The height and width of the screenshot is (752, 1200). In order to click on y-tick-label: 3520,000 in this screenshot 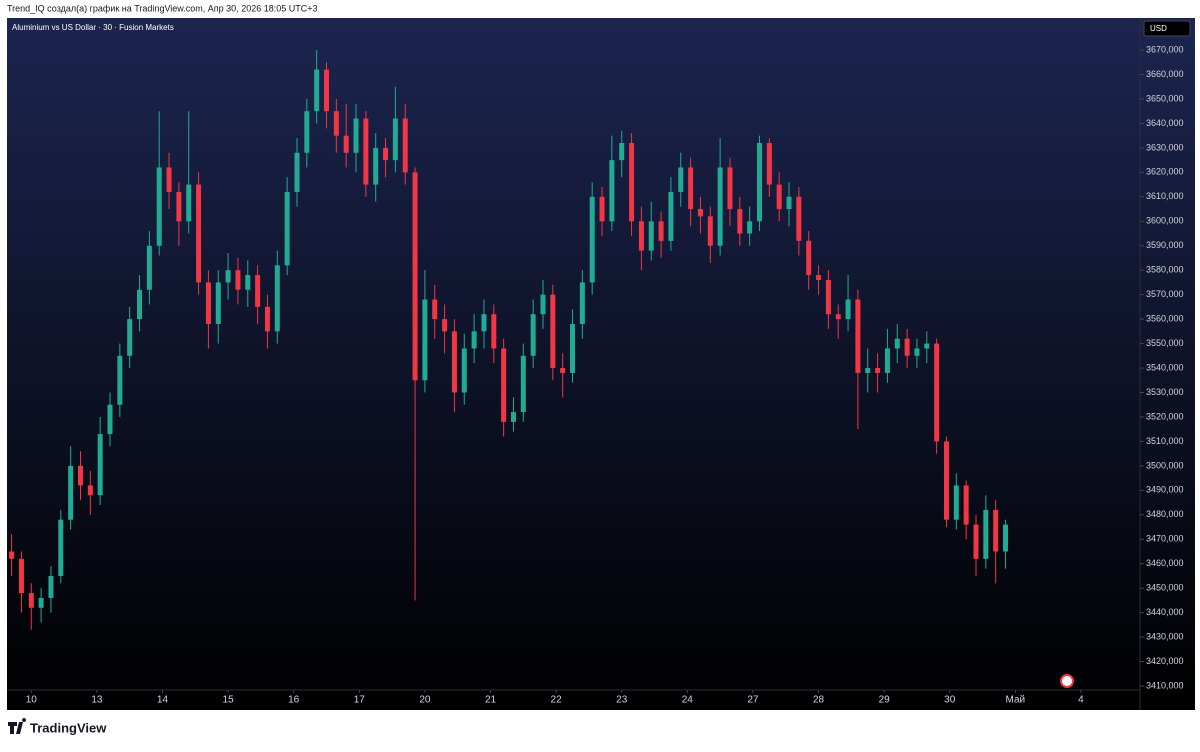, I will do `click(1165, 416)`.